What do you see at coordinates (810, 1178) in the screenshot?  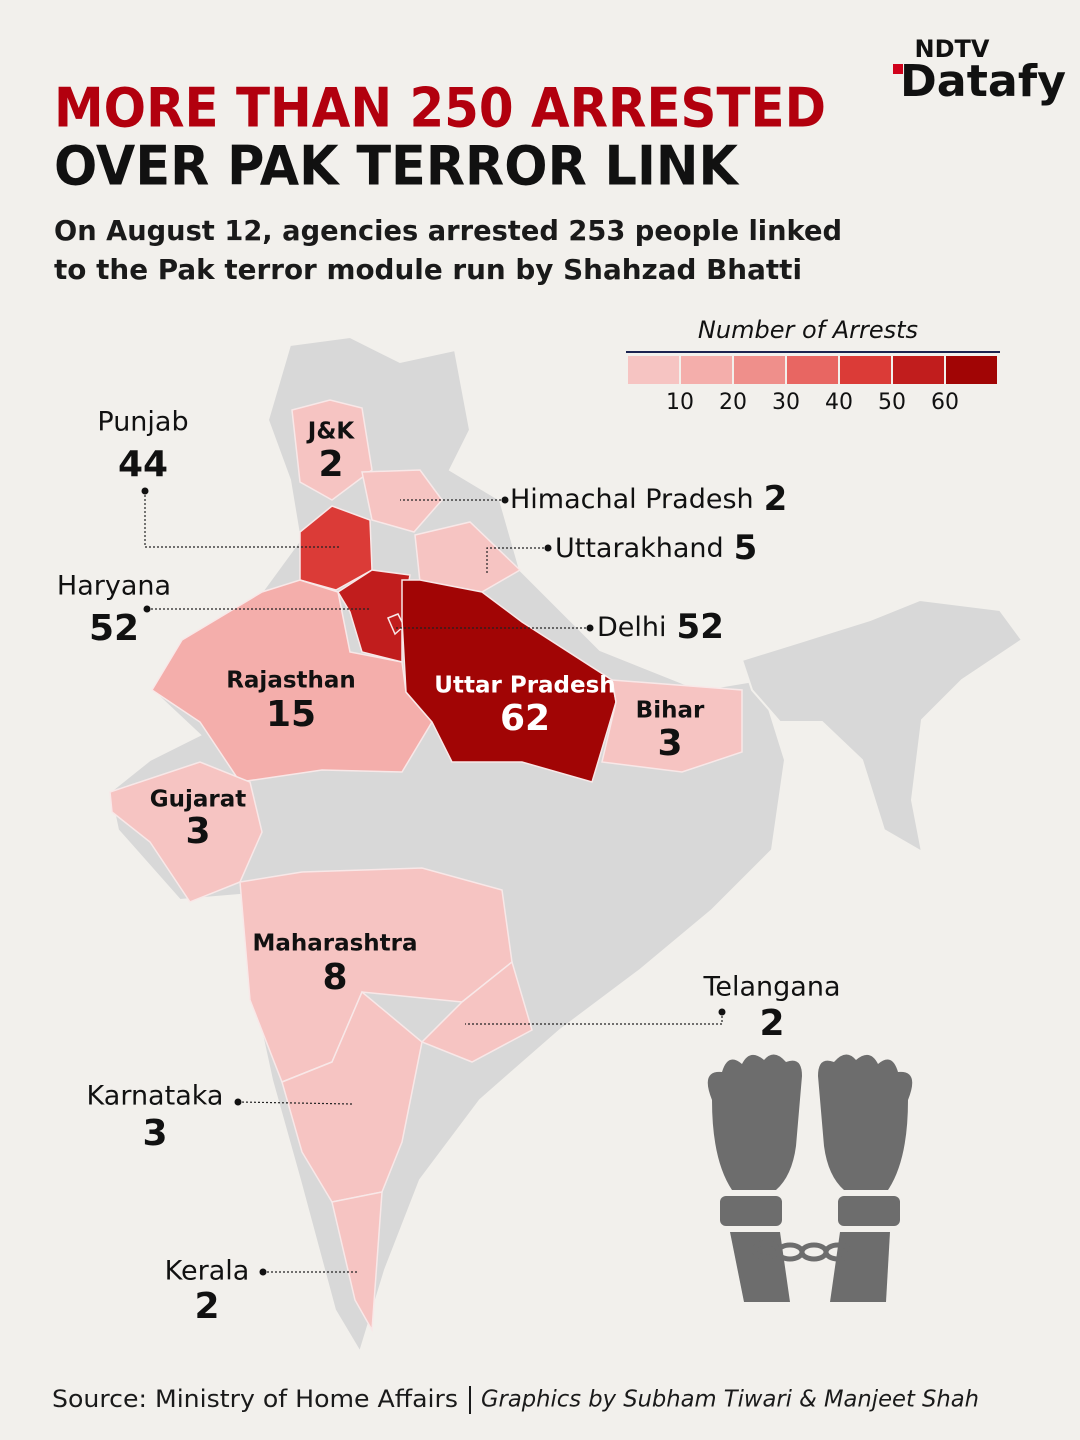 I see `handcuffs-icon` at bounding box center [810, 1178].